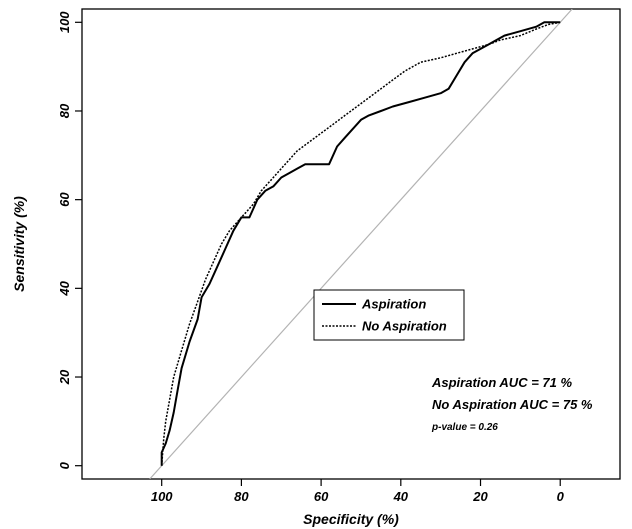 The height and width of the screenshot is (529, 632). I want to click on y-tick-label: 100, so click(64, 22).